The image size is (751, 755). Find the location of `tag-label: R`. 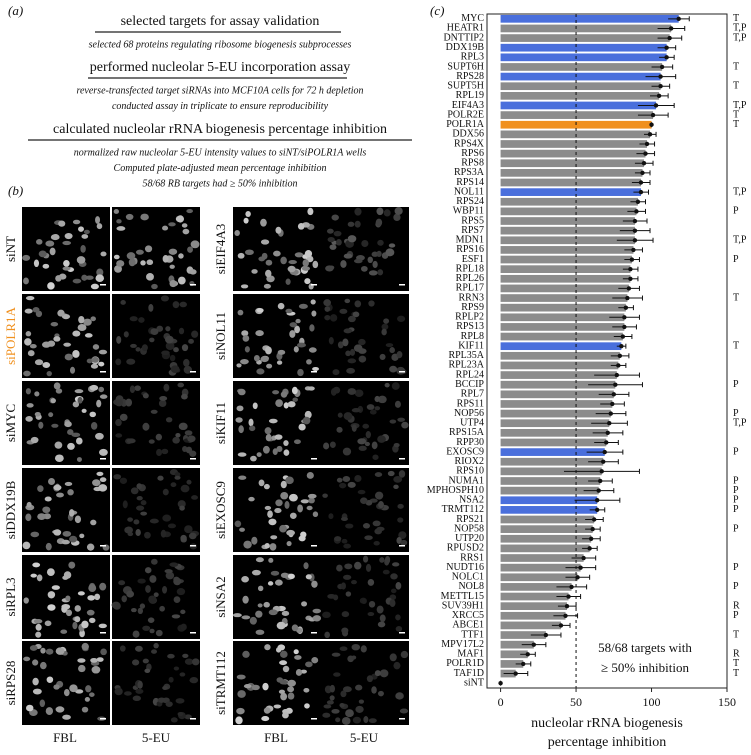

tag-label: R is located at coordinates (736, 654).